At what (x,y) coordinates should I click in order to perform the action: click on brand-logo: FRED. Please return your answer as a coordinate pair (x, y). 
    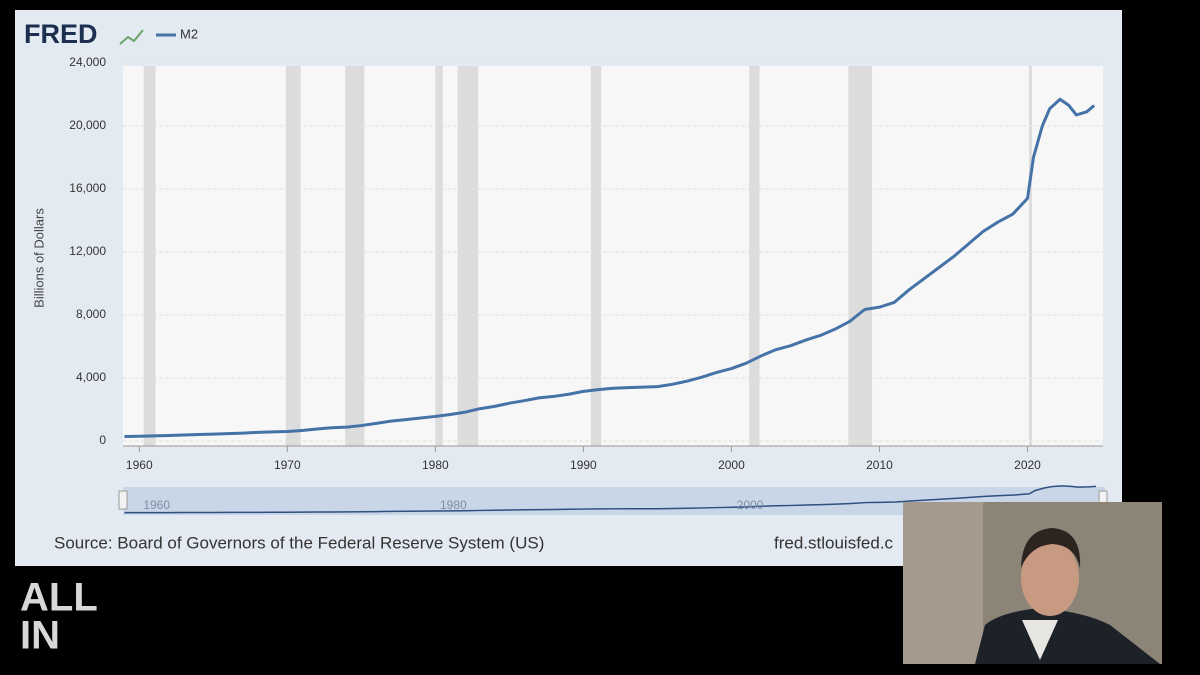
    Looking at the image, I should click on (61, 34).